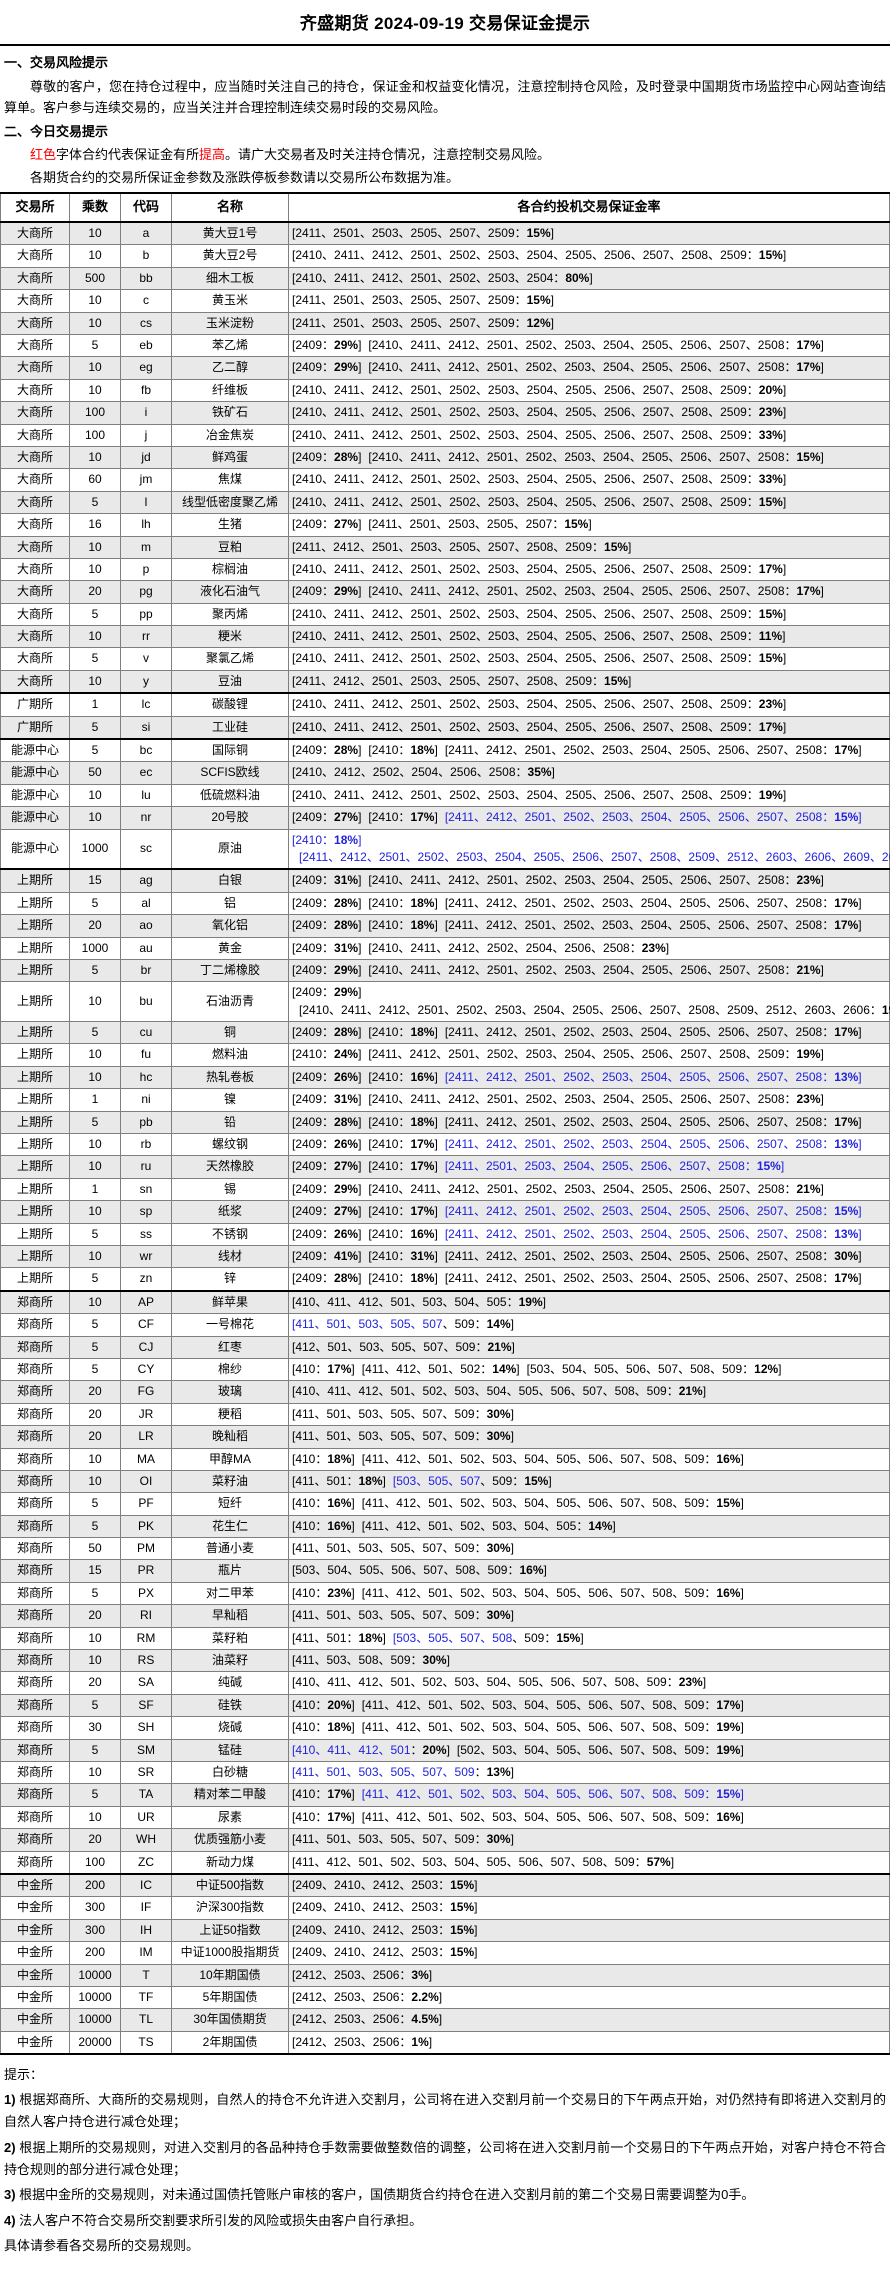 The width and height of the screenshot is (890, 2274). I want to click on cell-code: al, so click(146, 903).